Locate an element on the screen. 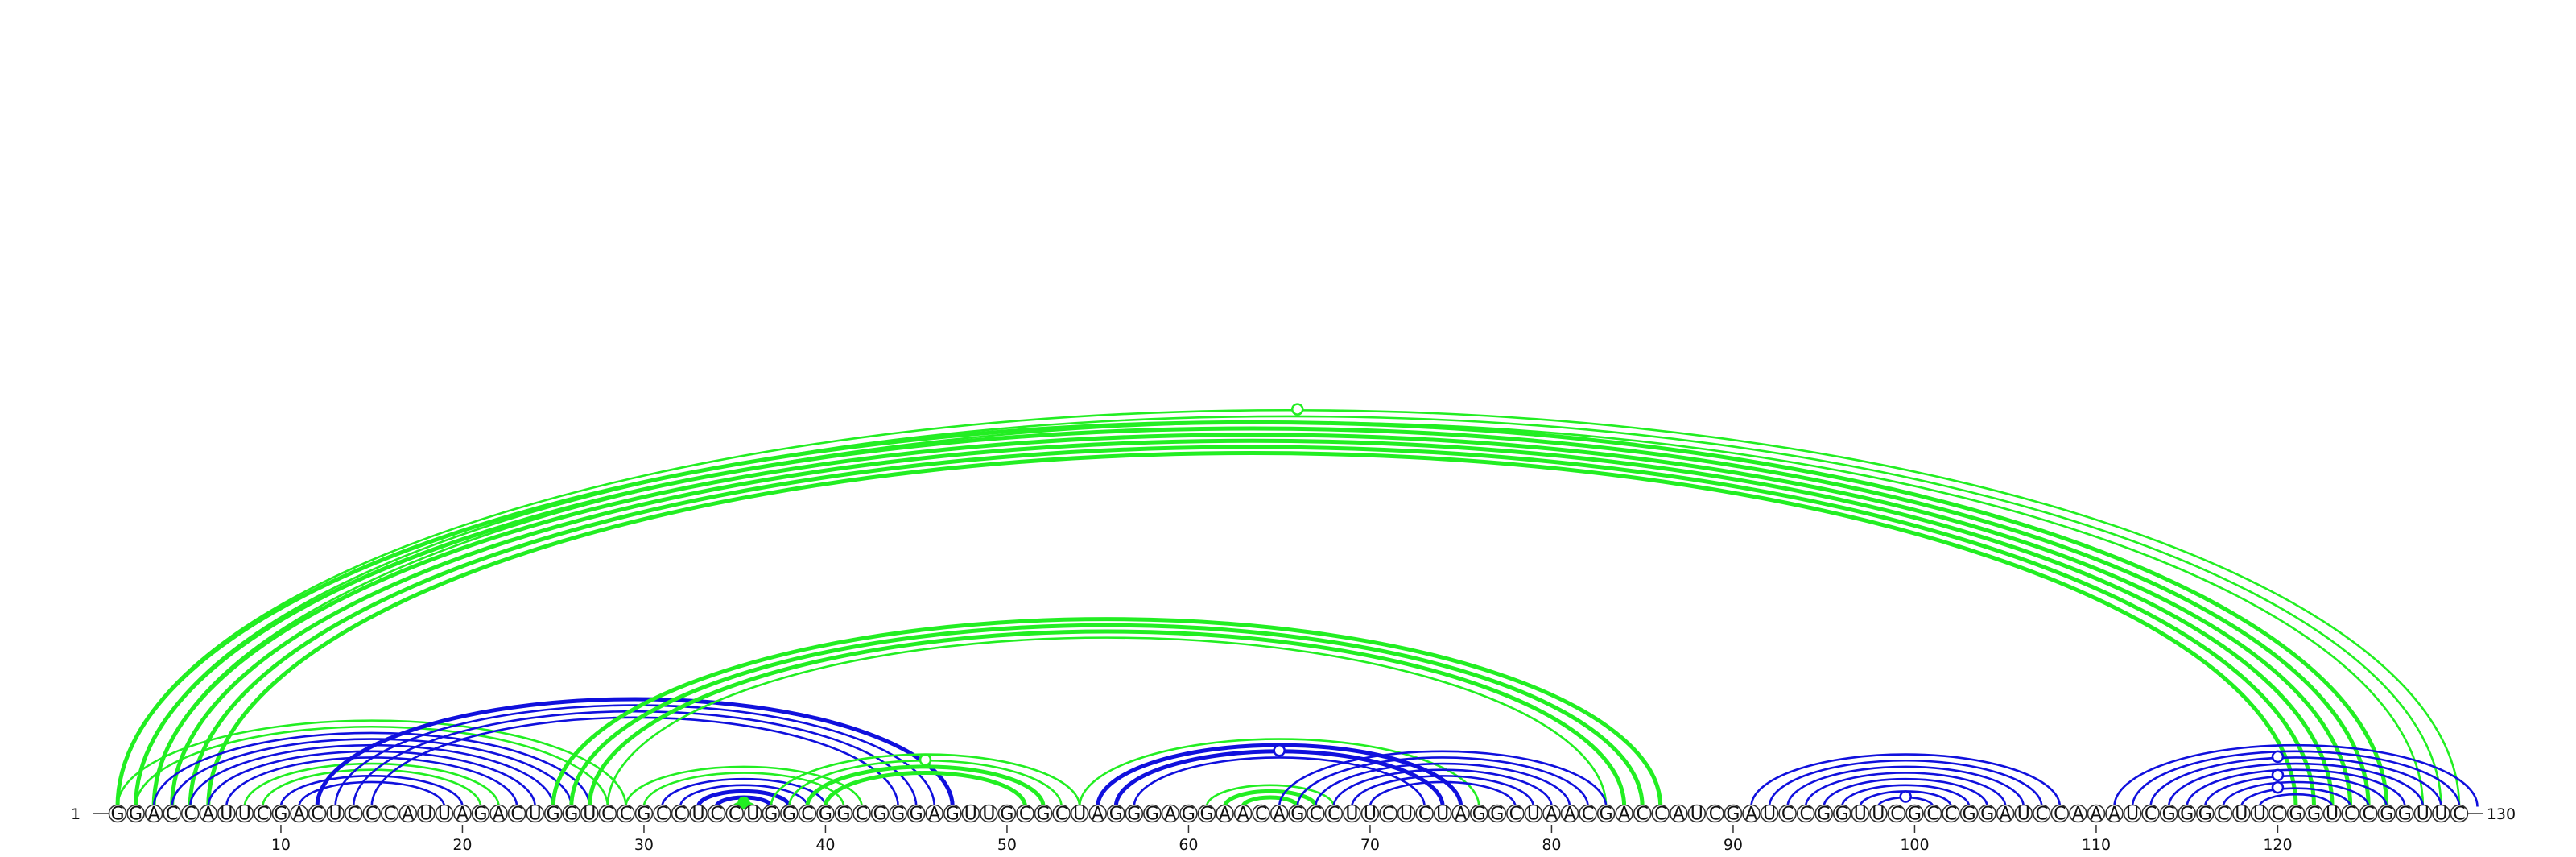 The width and height of the screenshot is (2576, 857). axis-tick-label: 40 is located at coordinates (825, 845).